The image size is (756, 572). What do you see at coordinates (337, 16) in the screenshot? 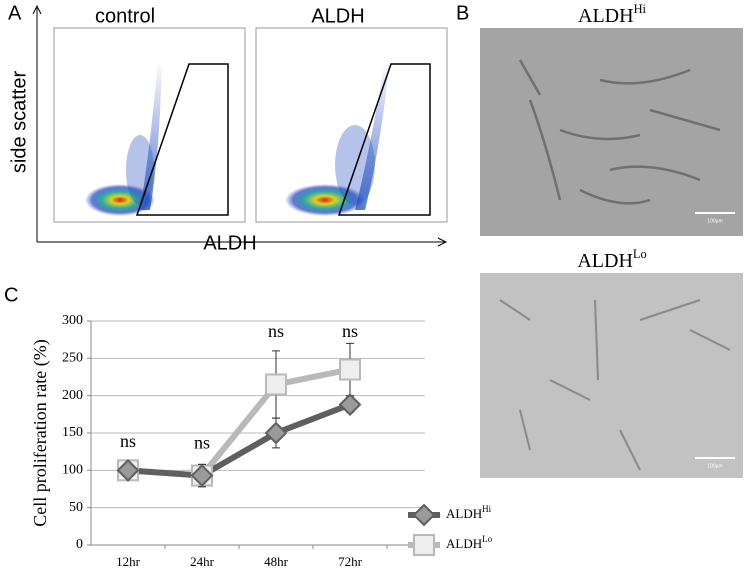
I see `plot-title: ALDH` at bounding box center [337, 16].